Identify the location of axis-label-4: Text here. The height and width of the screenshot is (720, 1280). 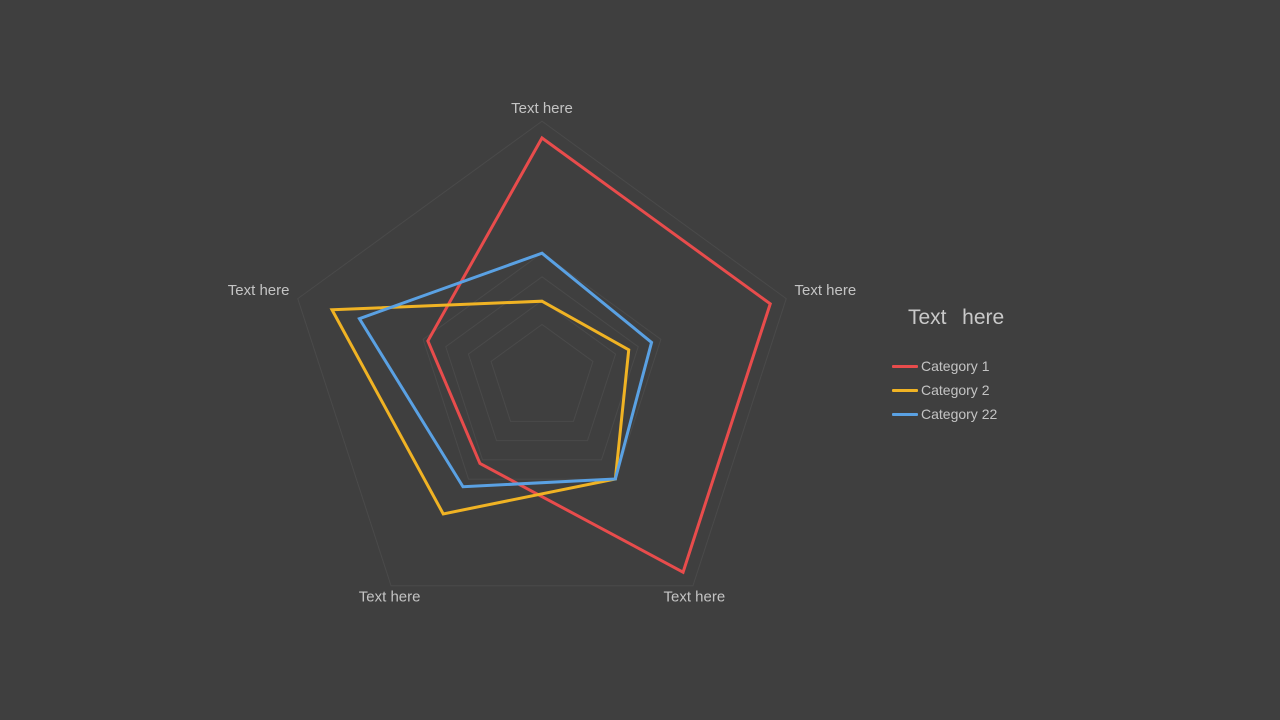
(390, 597).